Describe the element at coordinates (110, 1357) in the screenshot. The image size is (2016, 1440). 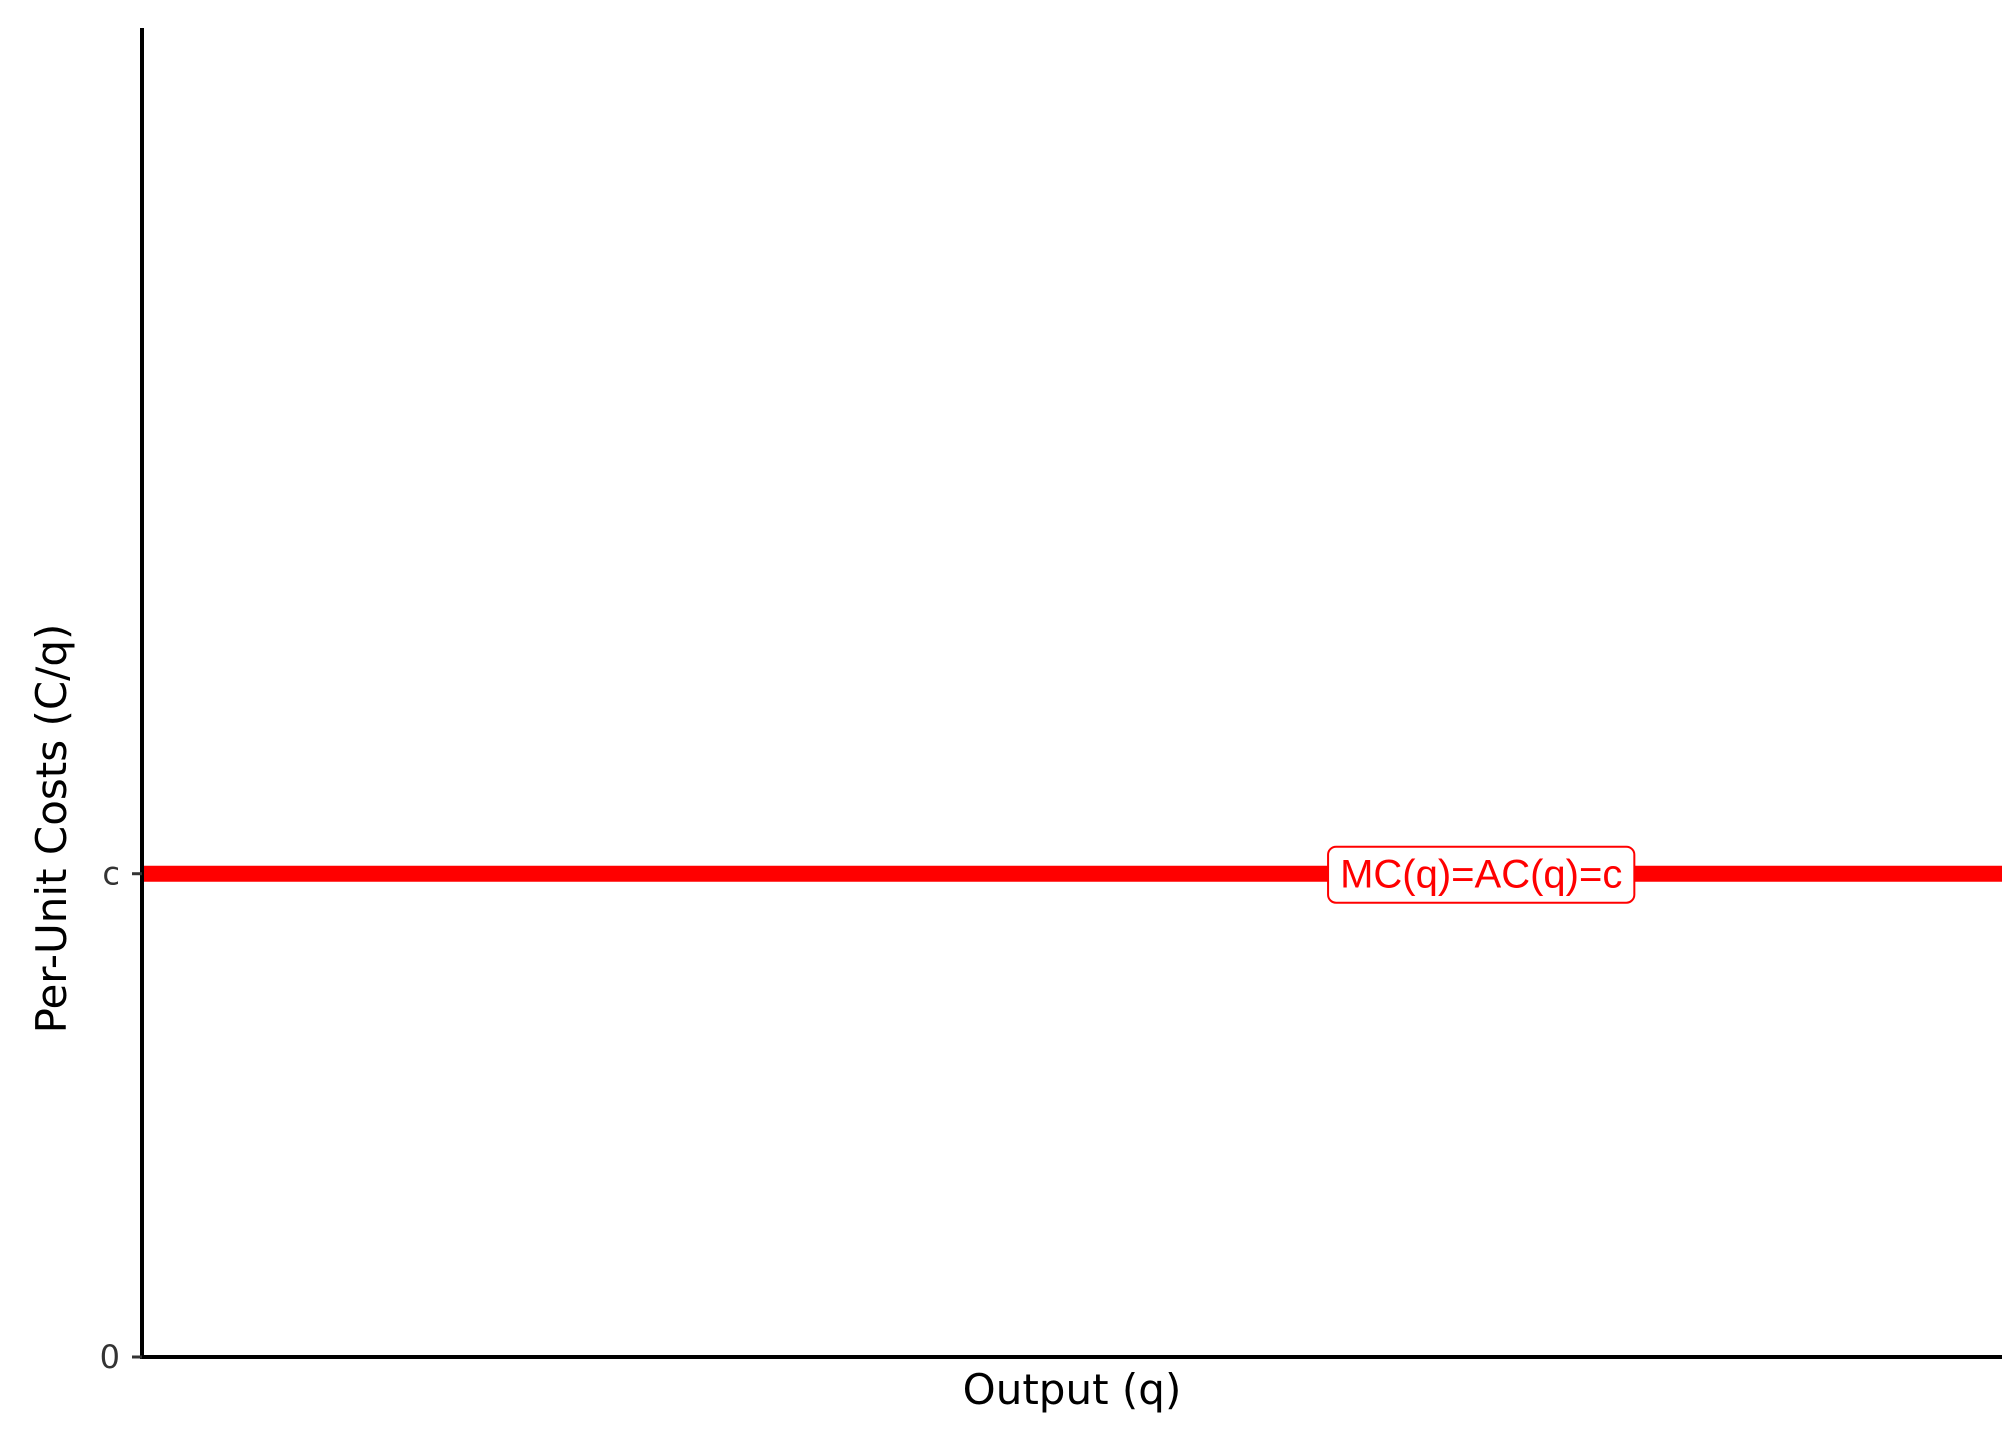
I see `y-tick-label: 0` at that location.